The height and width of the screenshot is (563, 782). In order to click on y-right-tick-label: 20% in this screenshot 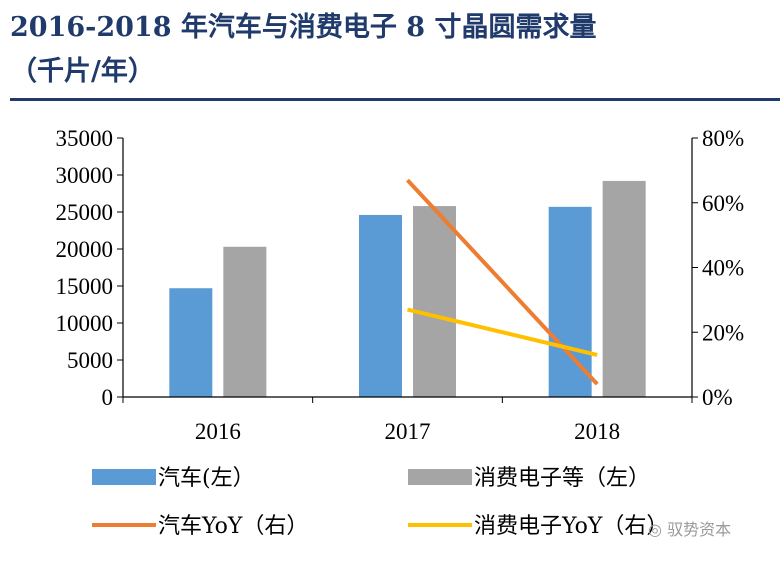, I will do `click(723, 332)`.